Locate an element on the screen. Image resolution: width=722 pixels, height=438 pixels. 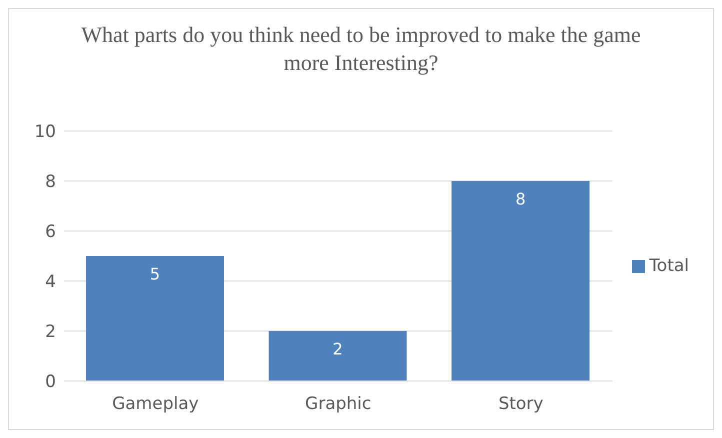
x-tick-label: Graphic is located at coordinates (338, 404).